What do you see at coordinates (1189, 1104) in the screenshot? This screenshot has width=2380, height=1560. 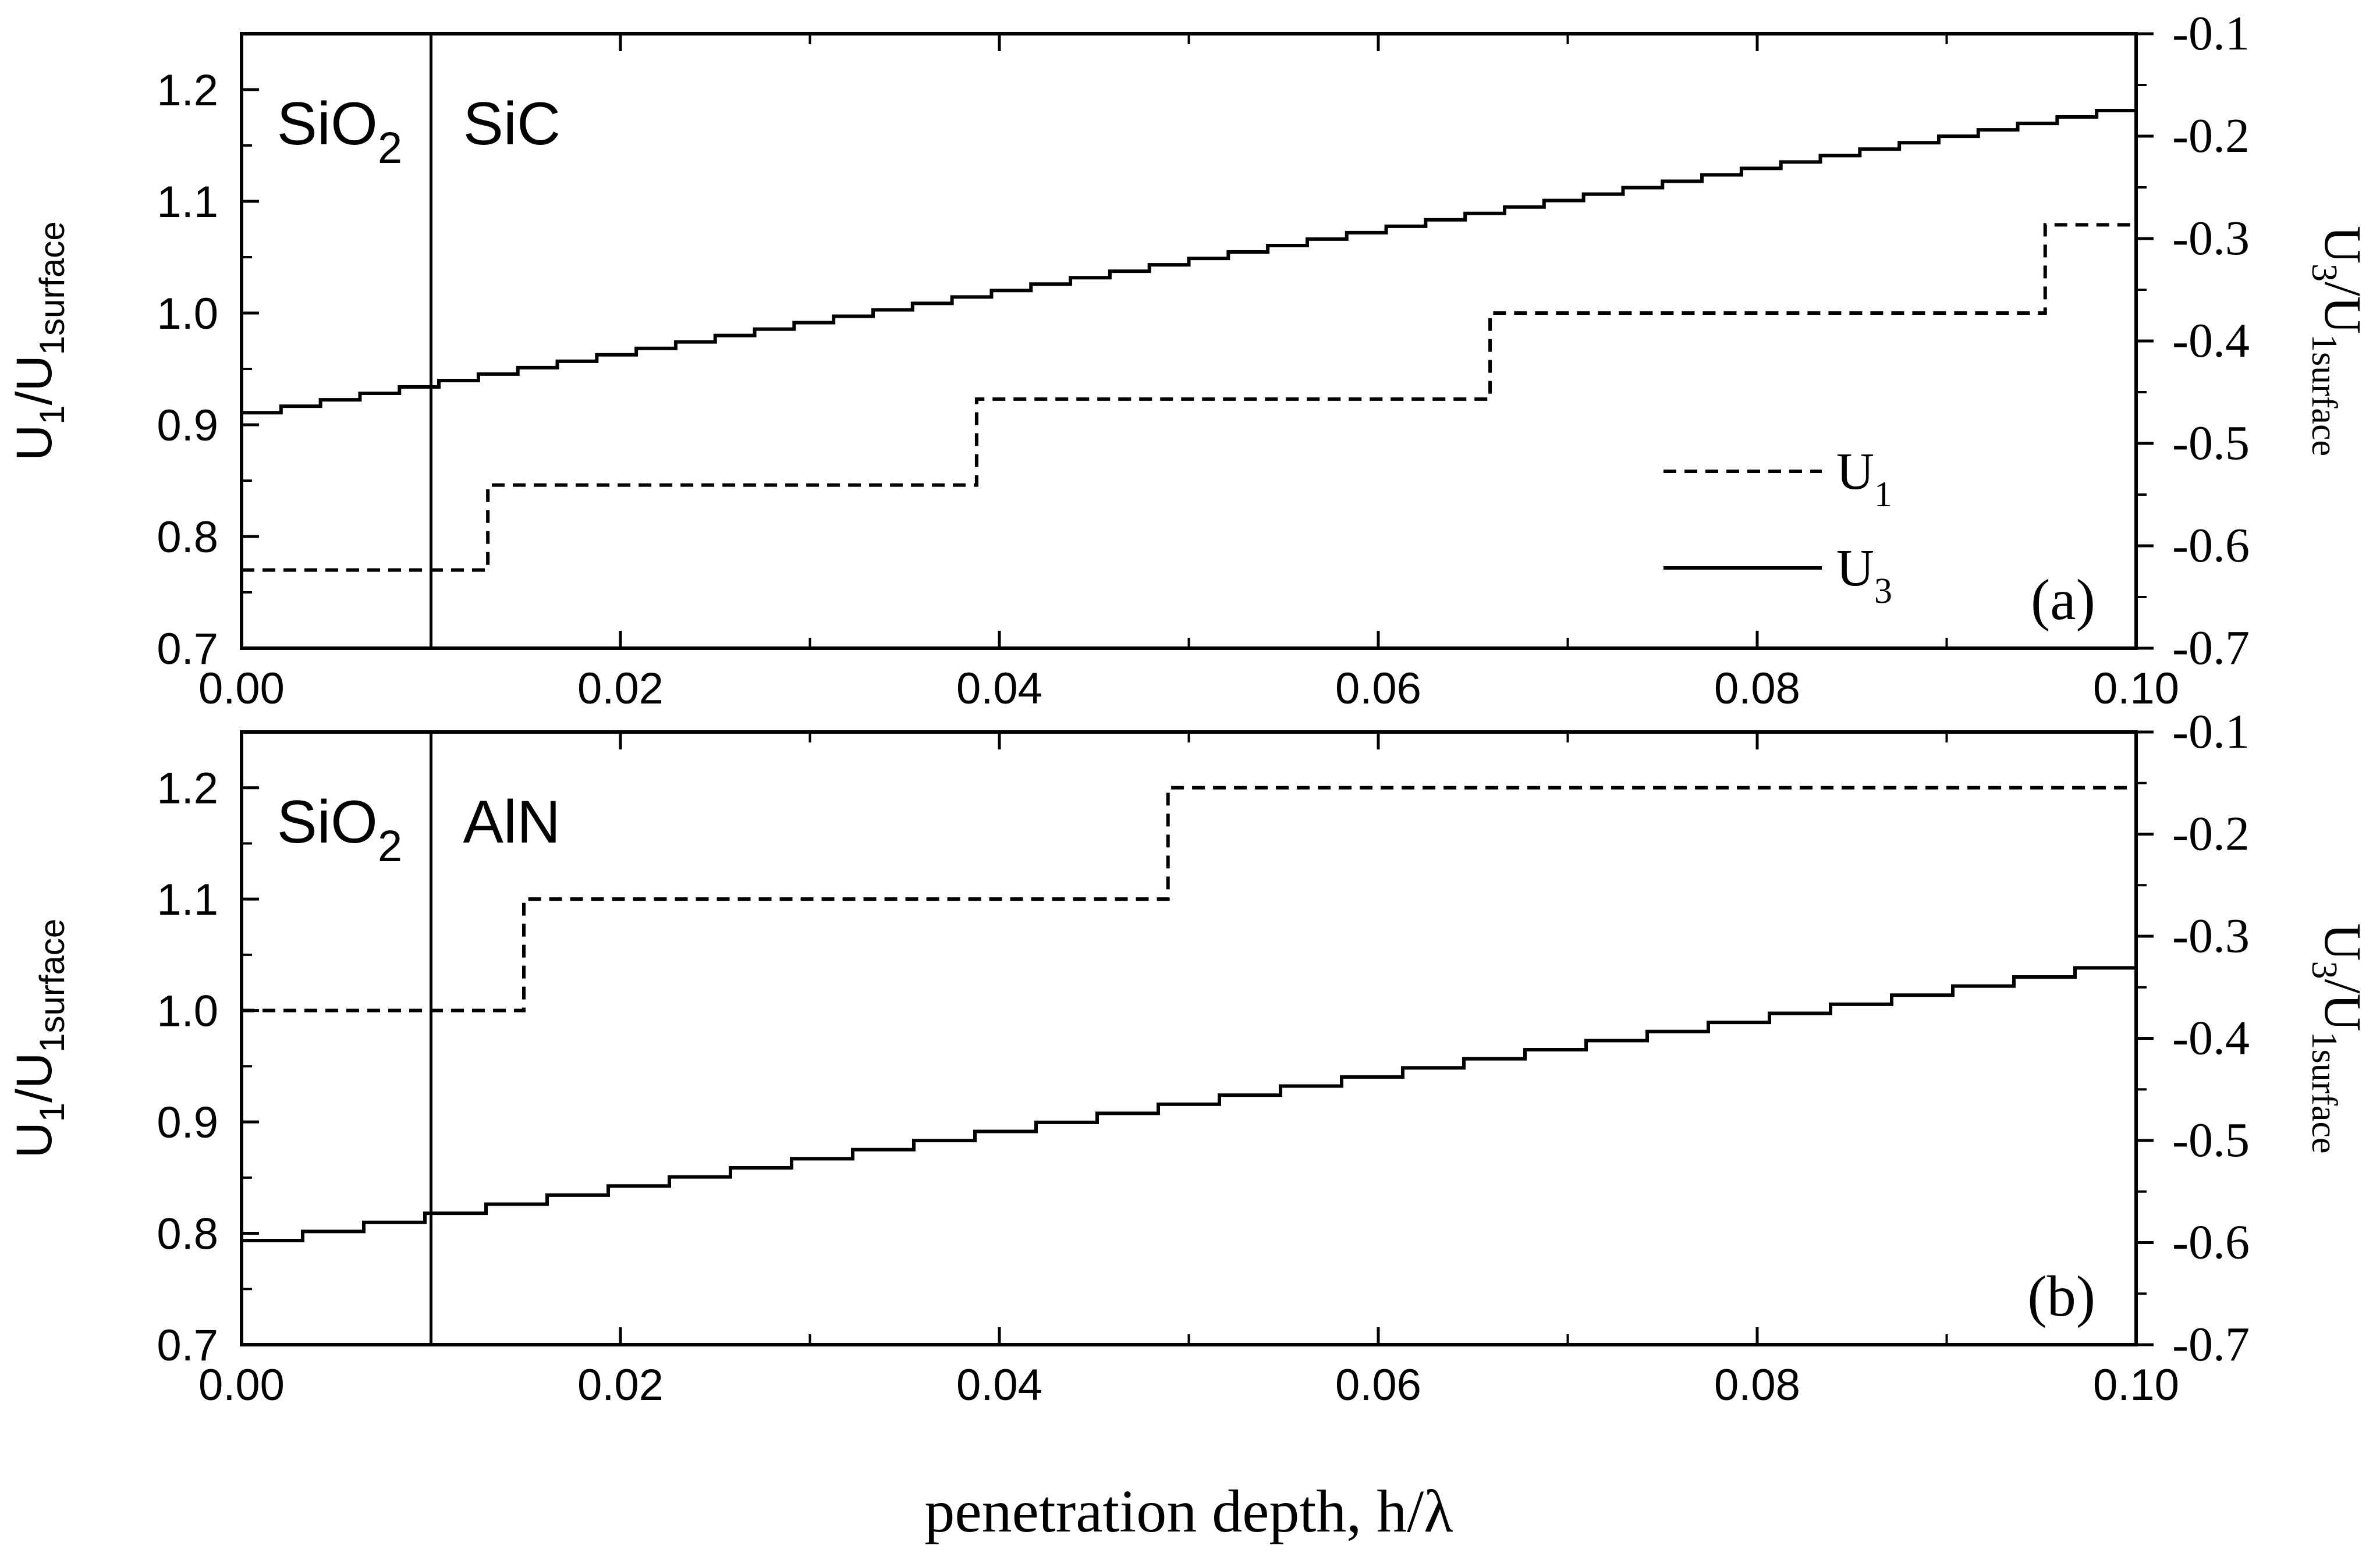 I see `series-u3-line` at bounding box center [1189, 1104].